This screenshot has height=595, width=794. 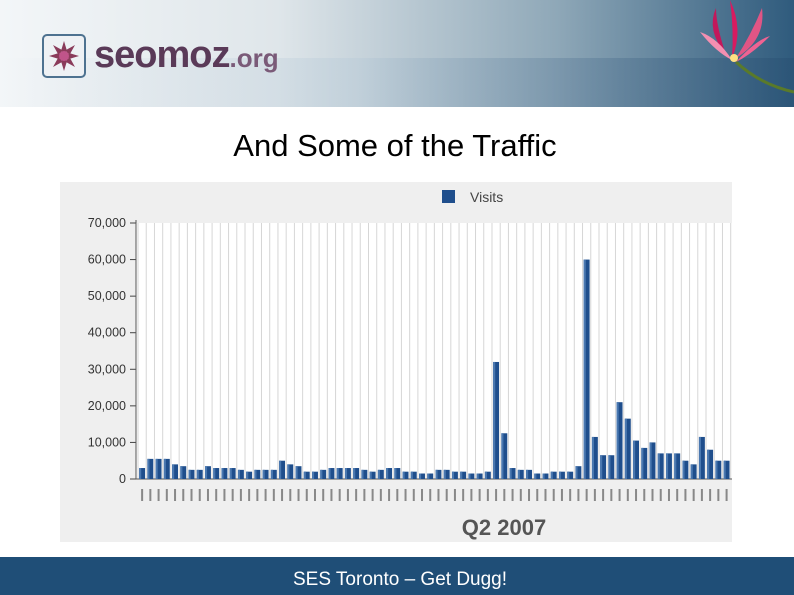 I want to click on footer-bar: SES Toronto – Get Dugg!, so click(x=397, y=575).